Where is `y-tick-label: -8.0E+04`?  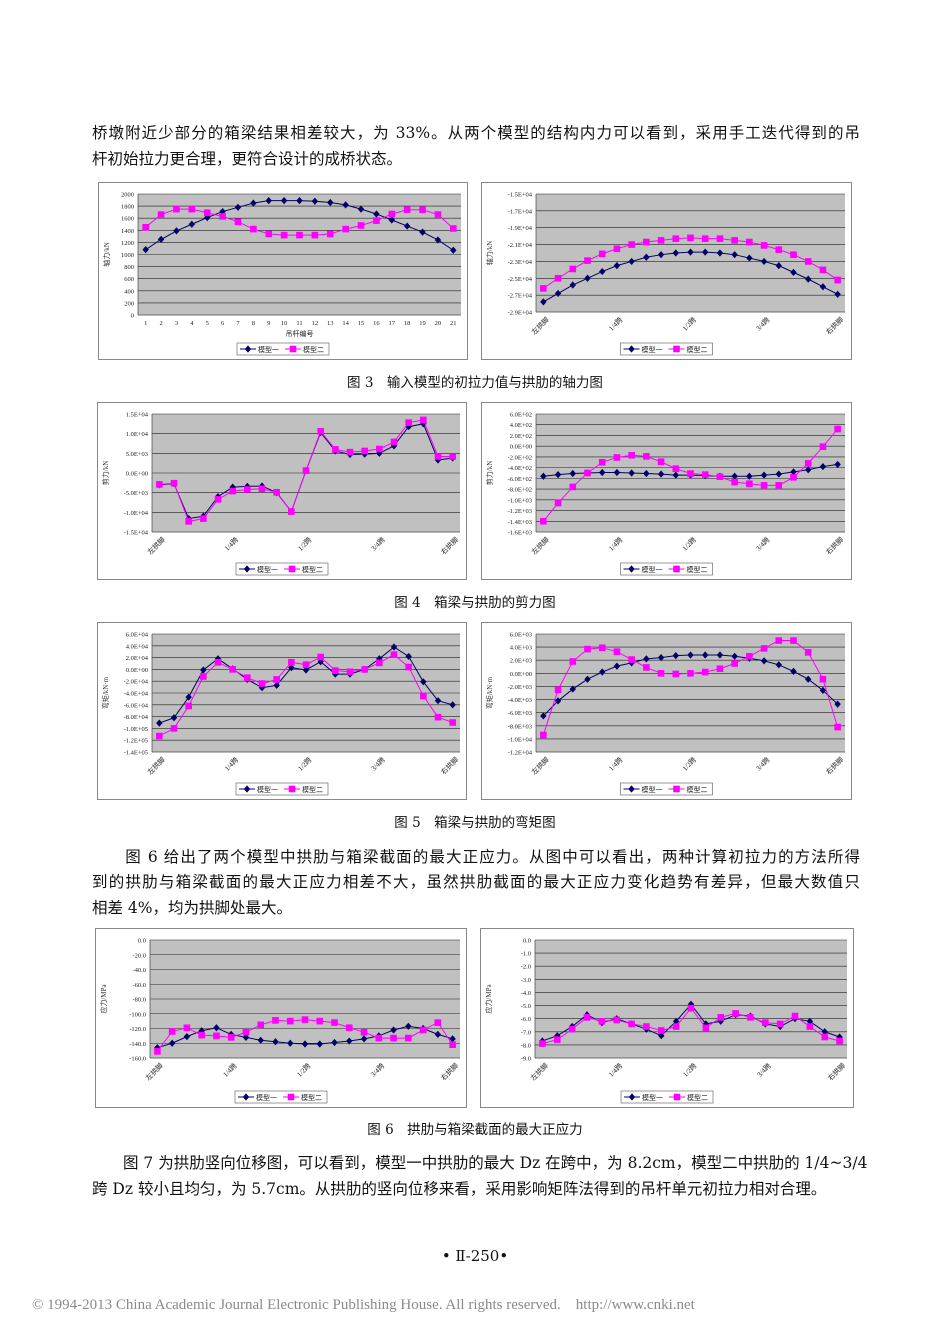 y-tick-label: -8.0E+04 is located at coordinates (136, 717).